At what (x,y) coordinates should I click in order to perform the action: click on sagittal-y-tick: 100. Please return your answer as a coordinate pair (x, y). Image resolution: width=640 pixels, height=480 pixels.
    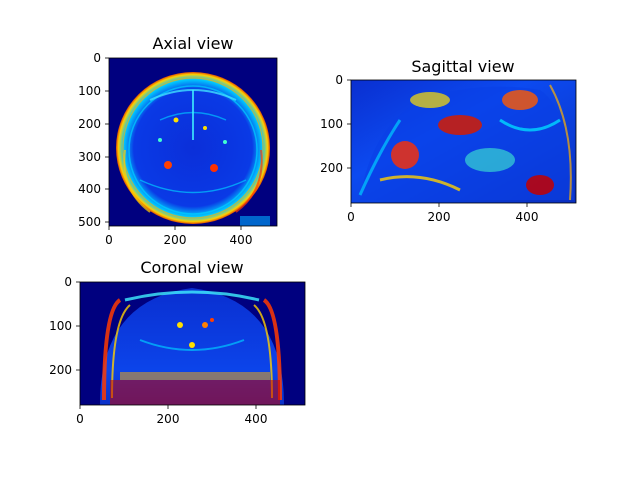
    Looking at the image, I should click on (331, 124).